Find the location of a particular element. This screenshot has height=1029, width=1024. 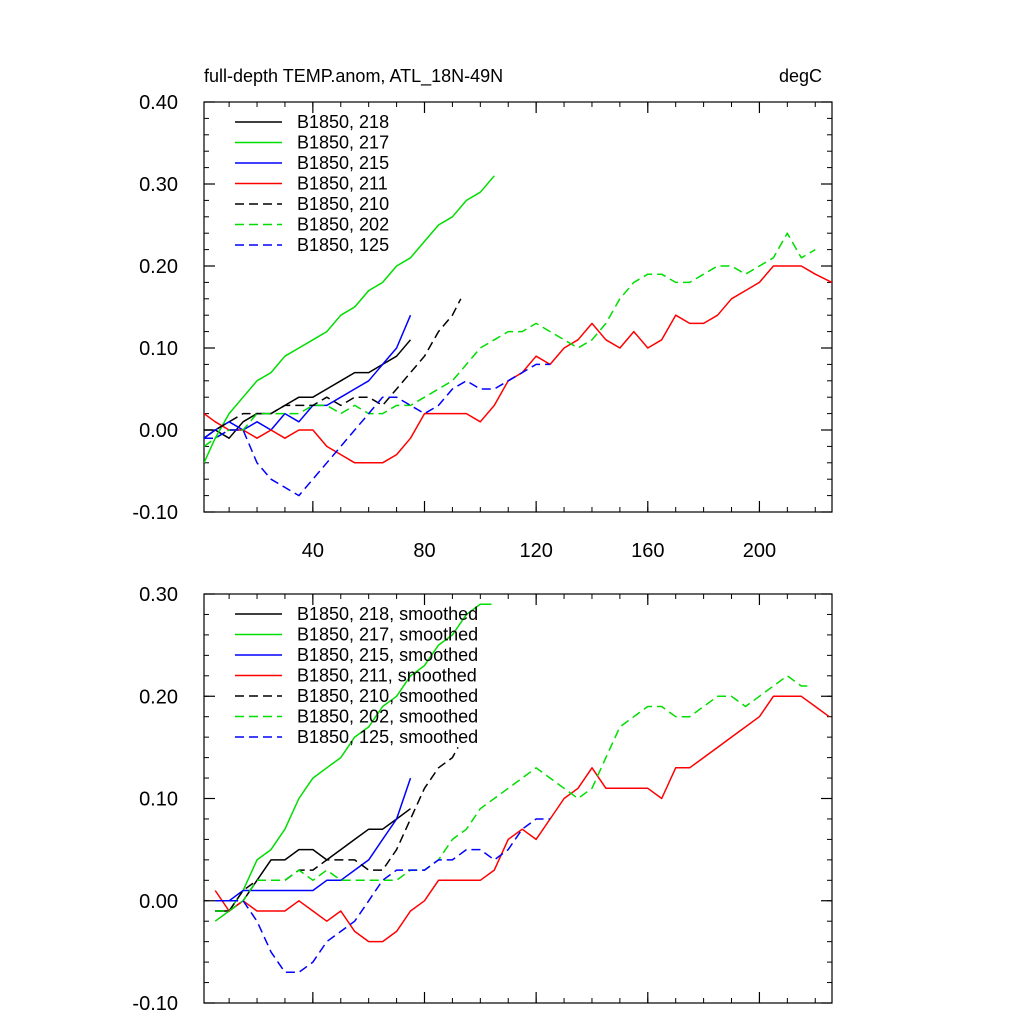

legend-label: B1850, 215 is located at coordinates (343, 163).